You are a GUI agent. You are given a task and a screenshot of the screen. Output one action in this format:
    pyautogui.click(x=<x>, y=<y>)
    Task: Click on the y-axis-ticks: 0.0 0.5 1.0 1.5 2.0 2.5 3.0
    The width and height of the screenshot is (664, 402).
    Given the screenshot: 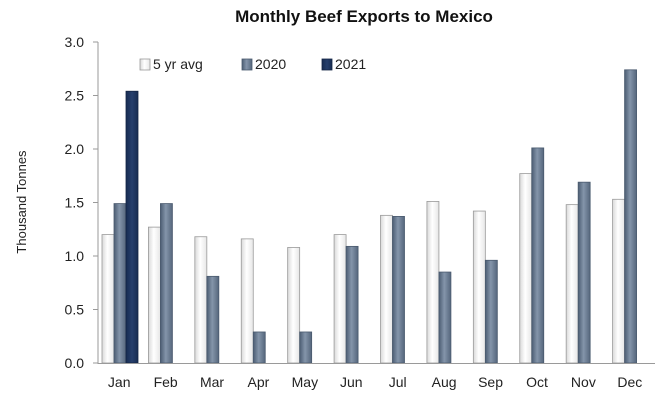 What is the action you would take?
    pyautogui.click(x=81, y=202)
    